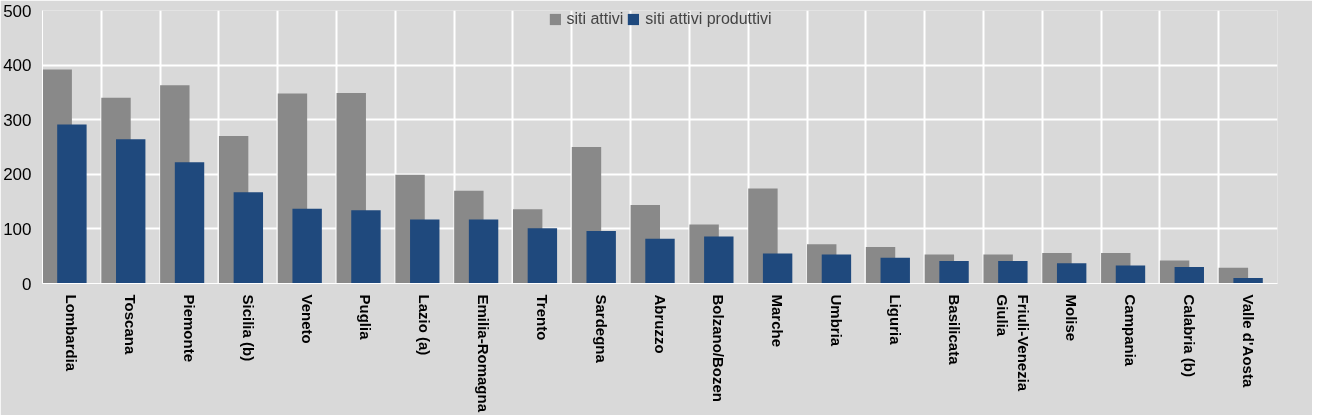  I want to click on x-tick-label: Bolzano/Bozen, so click(719, 348).